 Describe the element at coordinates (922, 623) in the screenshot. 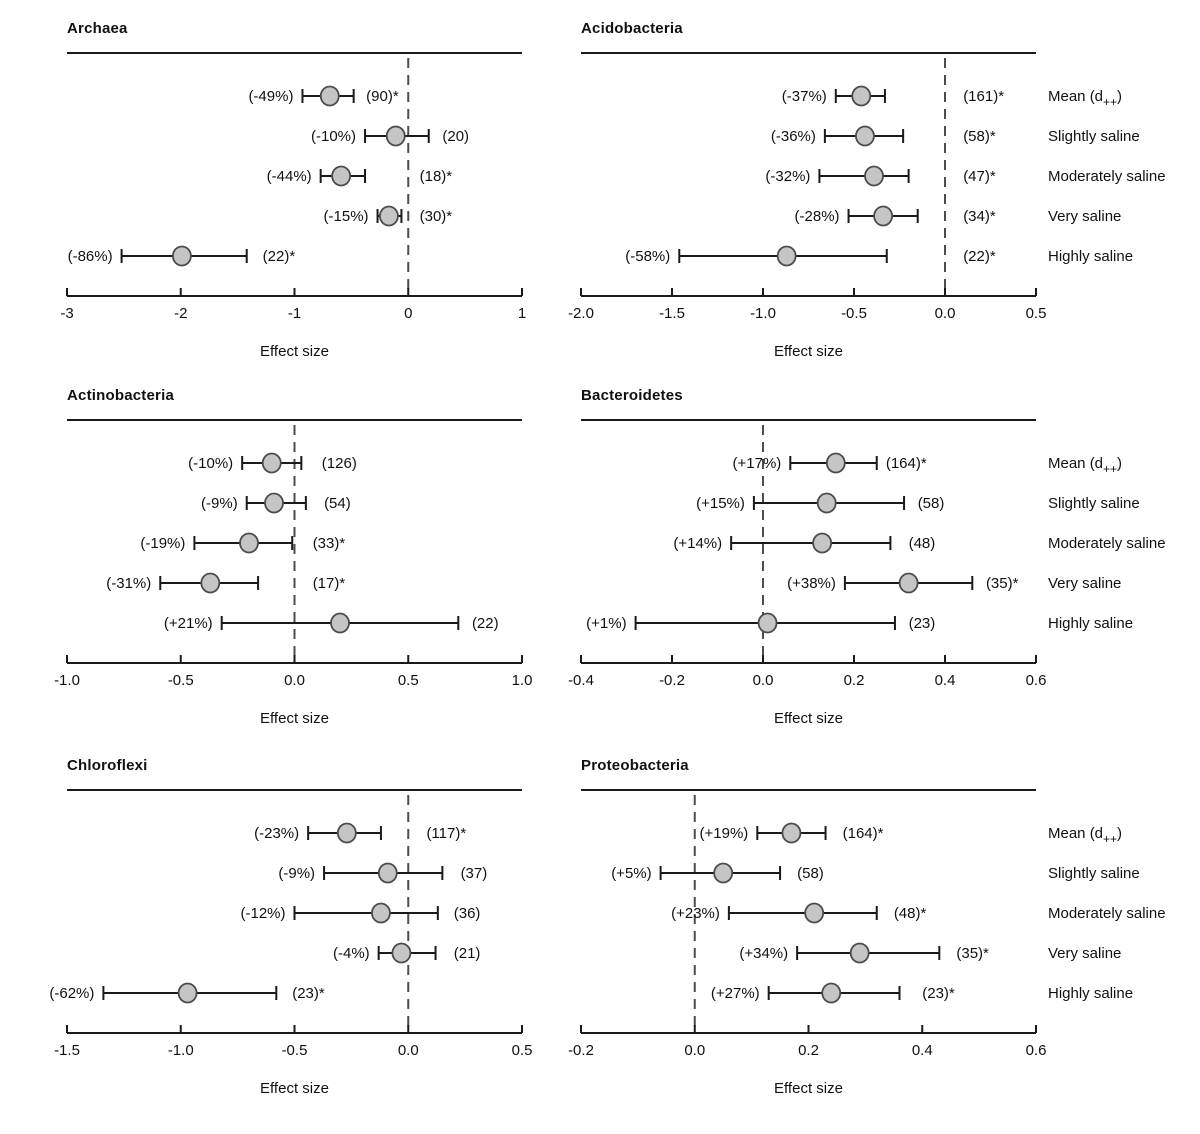

I see `sample-count-label: (23)` at that location.